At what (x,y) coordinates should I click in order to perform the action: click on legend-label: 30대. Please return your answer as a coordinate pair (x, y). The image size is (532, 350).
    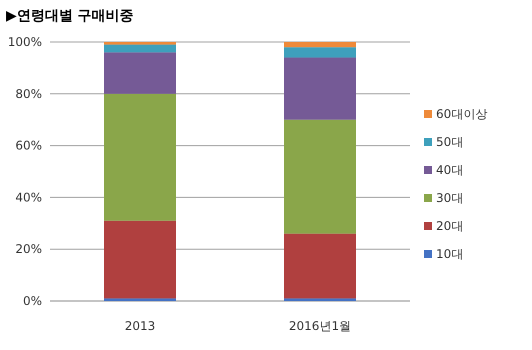
    Looking at the image, I should click on (450, 198).